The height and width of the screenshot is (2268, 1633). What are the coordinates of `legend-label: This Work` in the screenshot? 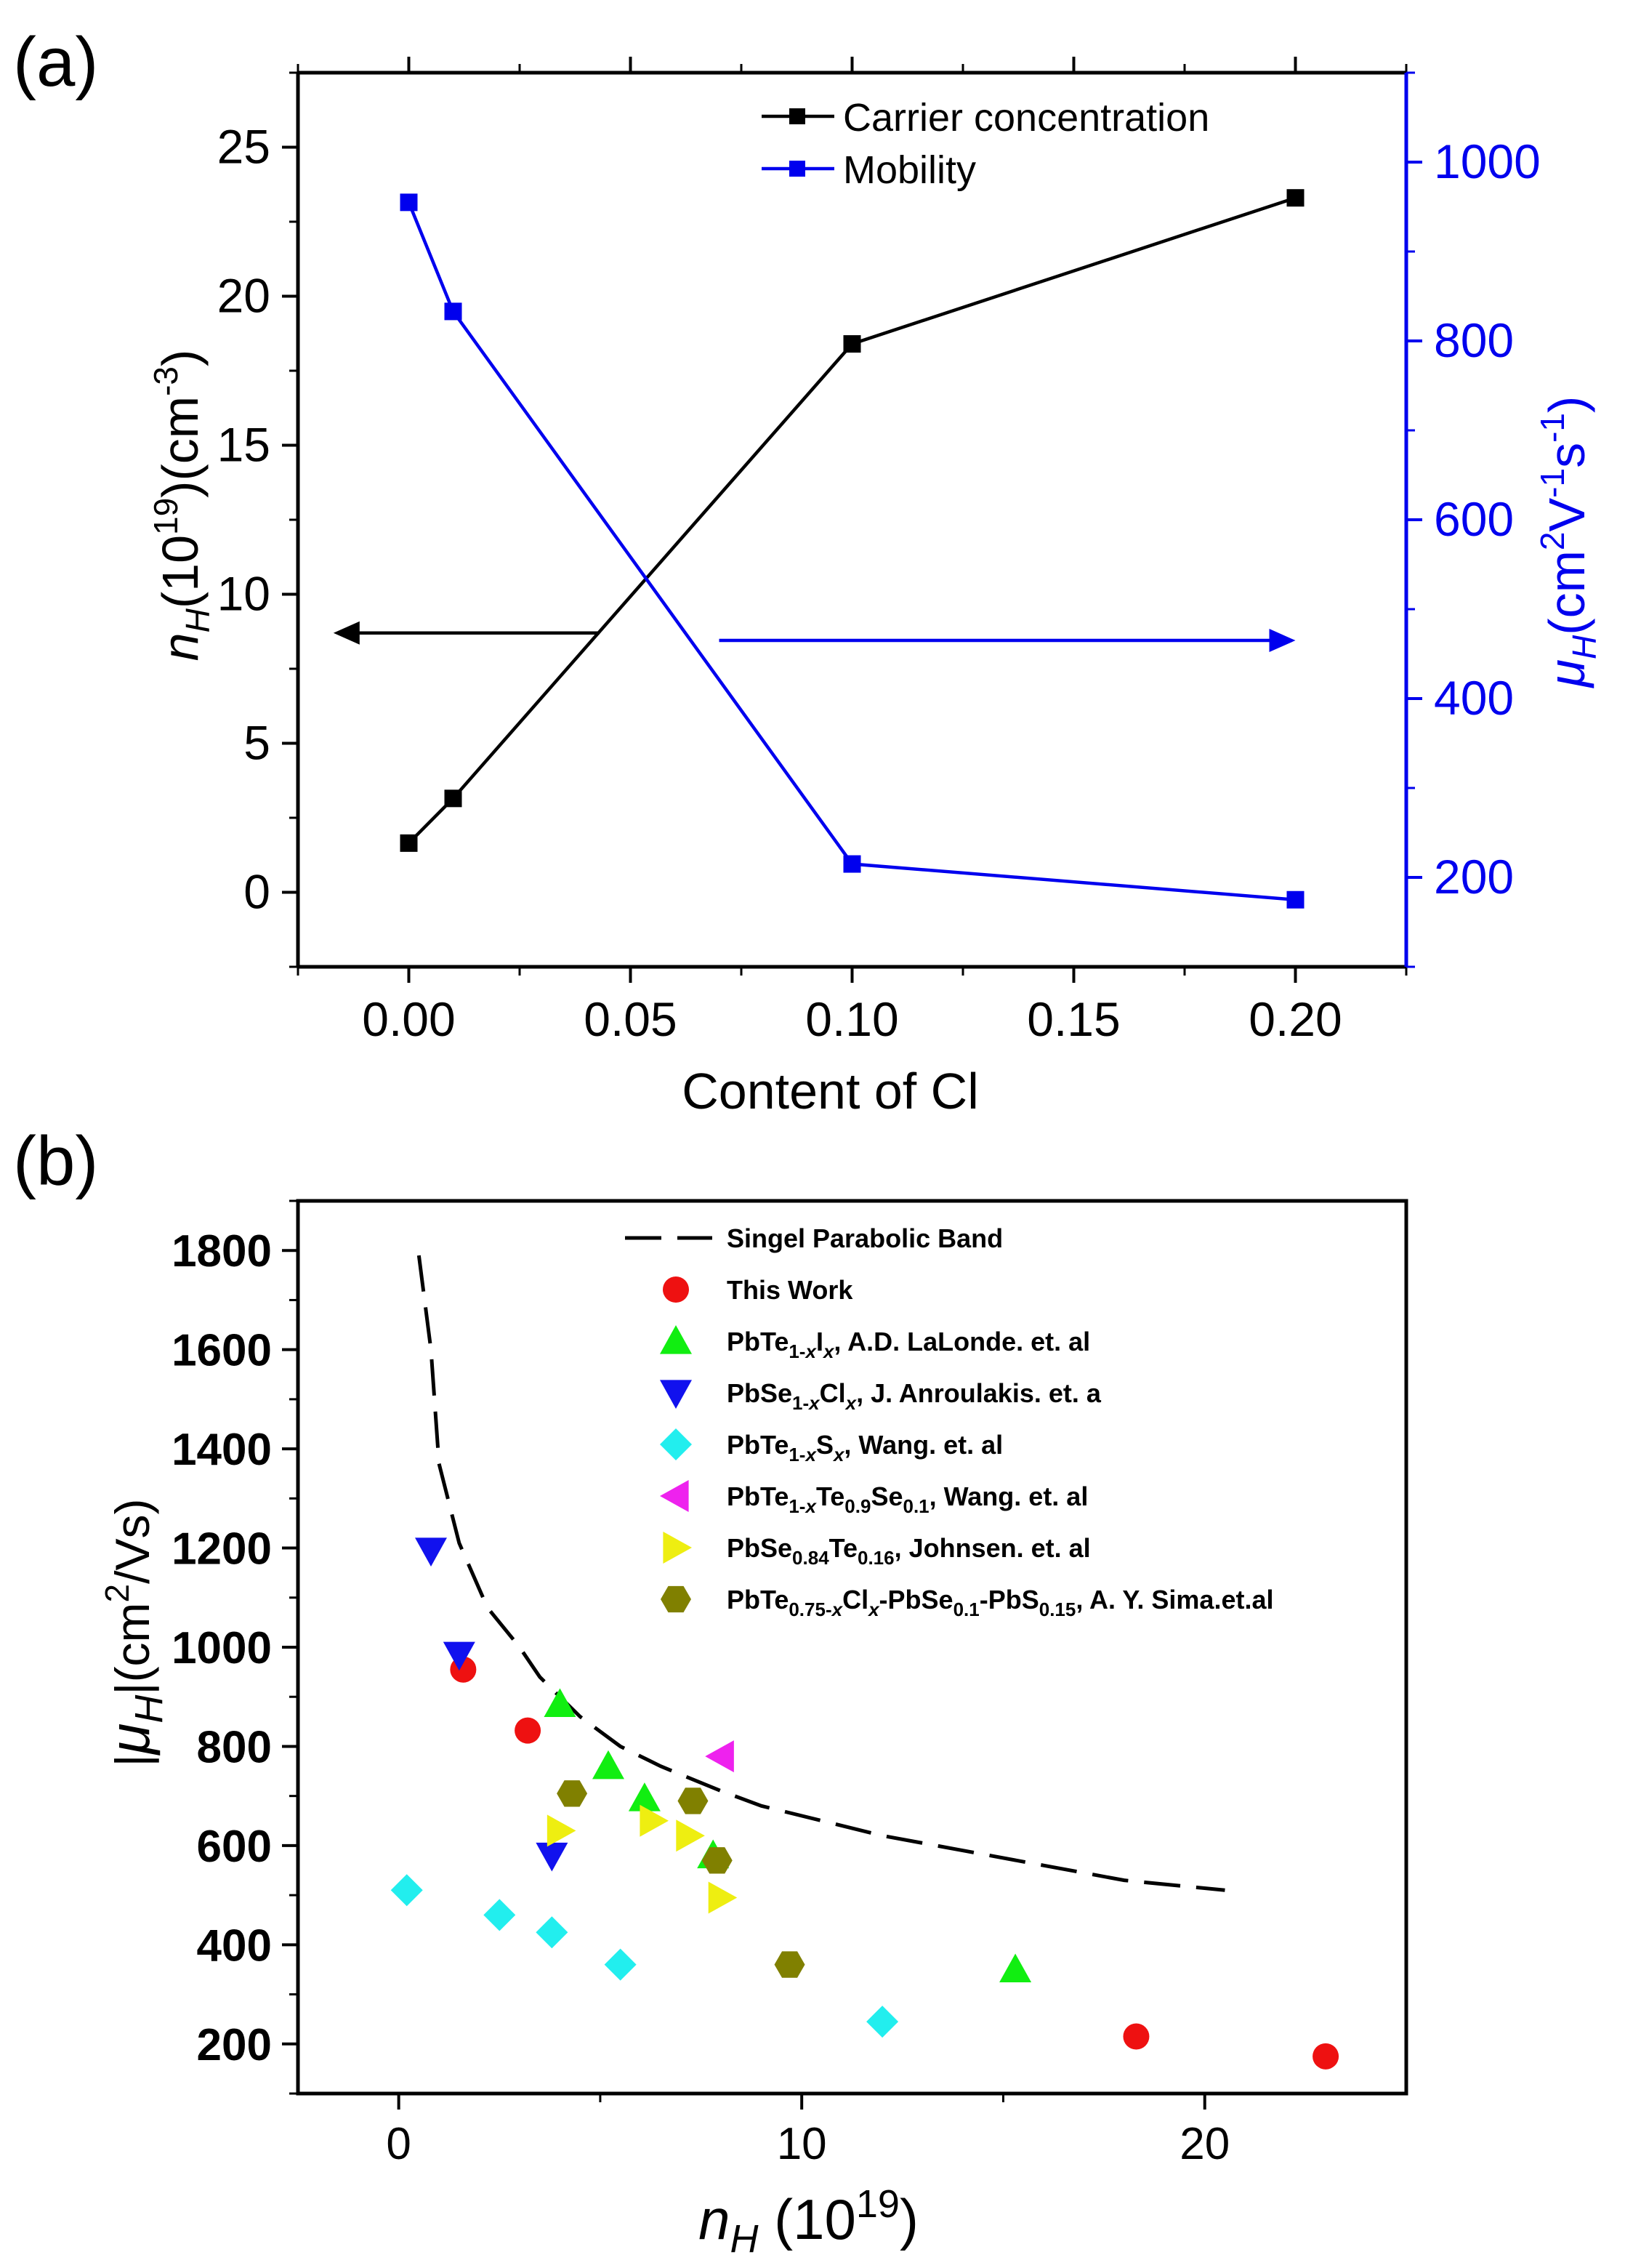 It's located at (790, 1290).